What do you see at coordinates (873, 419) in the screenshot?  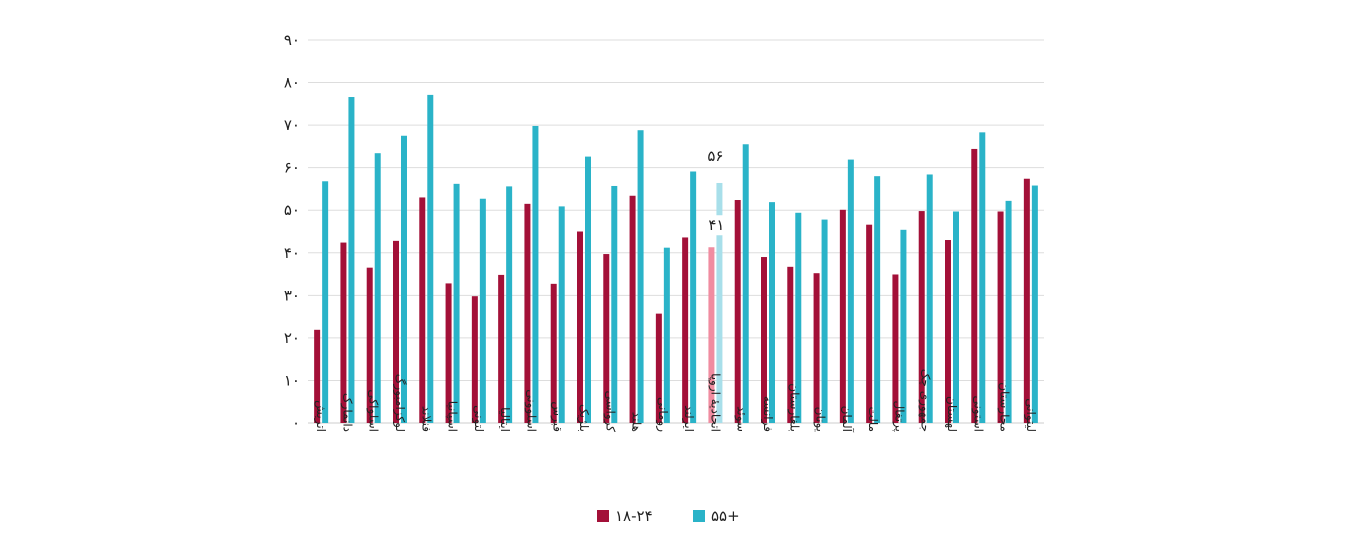 I see `x-tick-label: مالت` at bounding box center [873, 419].